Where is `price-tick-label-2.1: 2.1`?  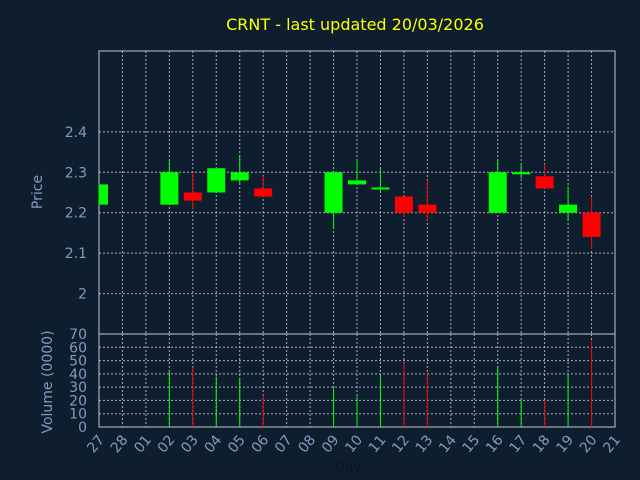
price-tick-label-2.1: 2.1 is located at coordinates (76, 254).